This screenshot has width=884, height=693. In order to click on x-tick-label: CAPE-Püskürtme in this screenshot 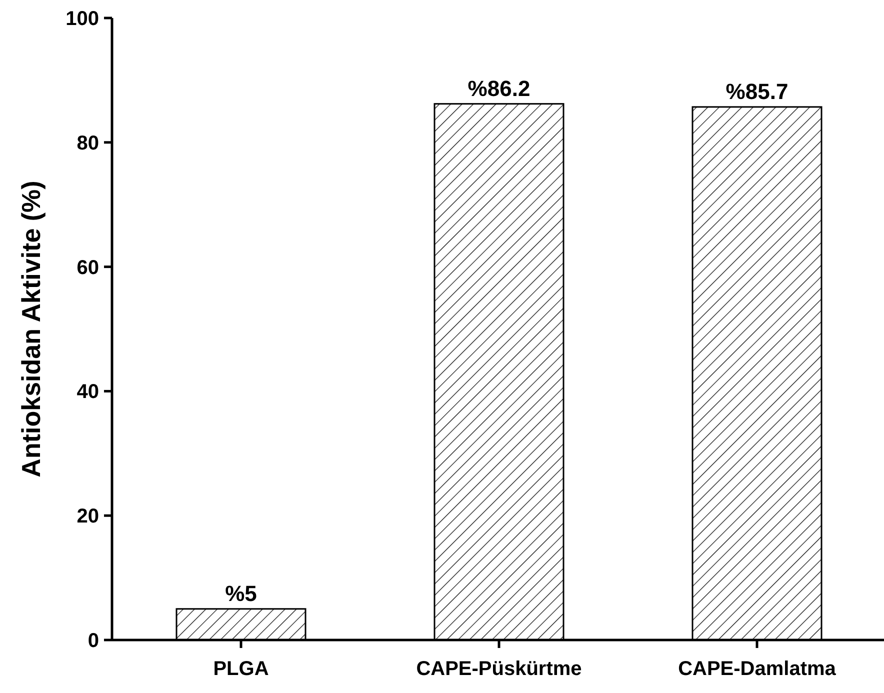, I will do `click(499, 669)`.